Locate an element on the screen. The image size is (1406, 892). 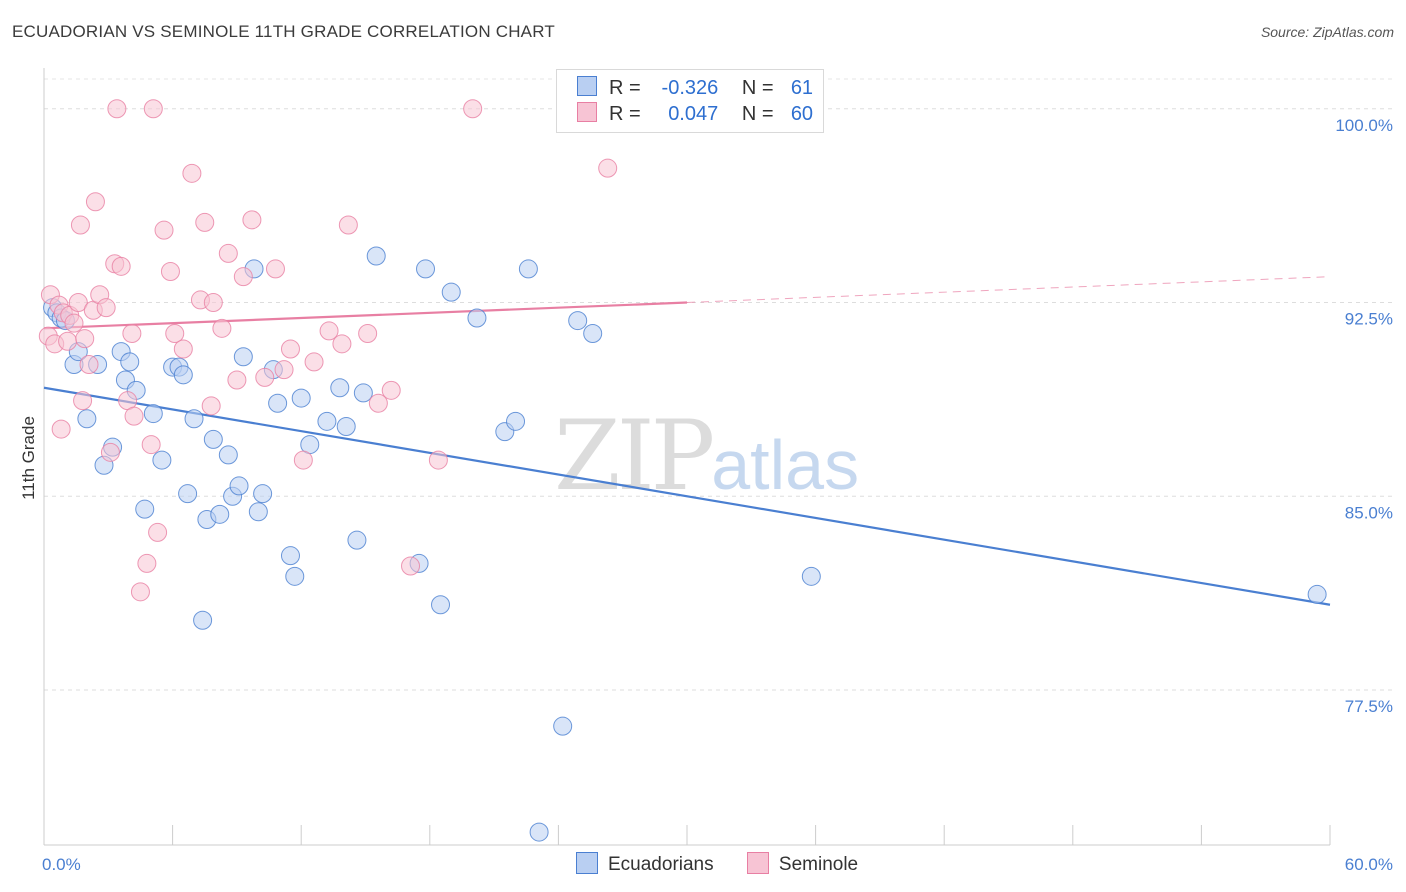
y-tick-label: 85.0% is located at coordinates (1369, 512).